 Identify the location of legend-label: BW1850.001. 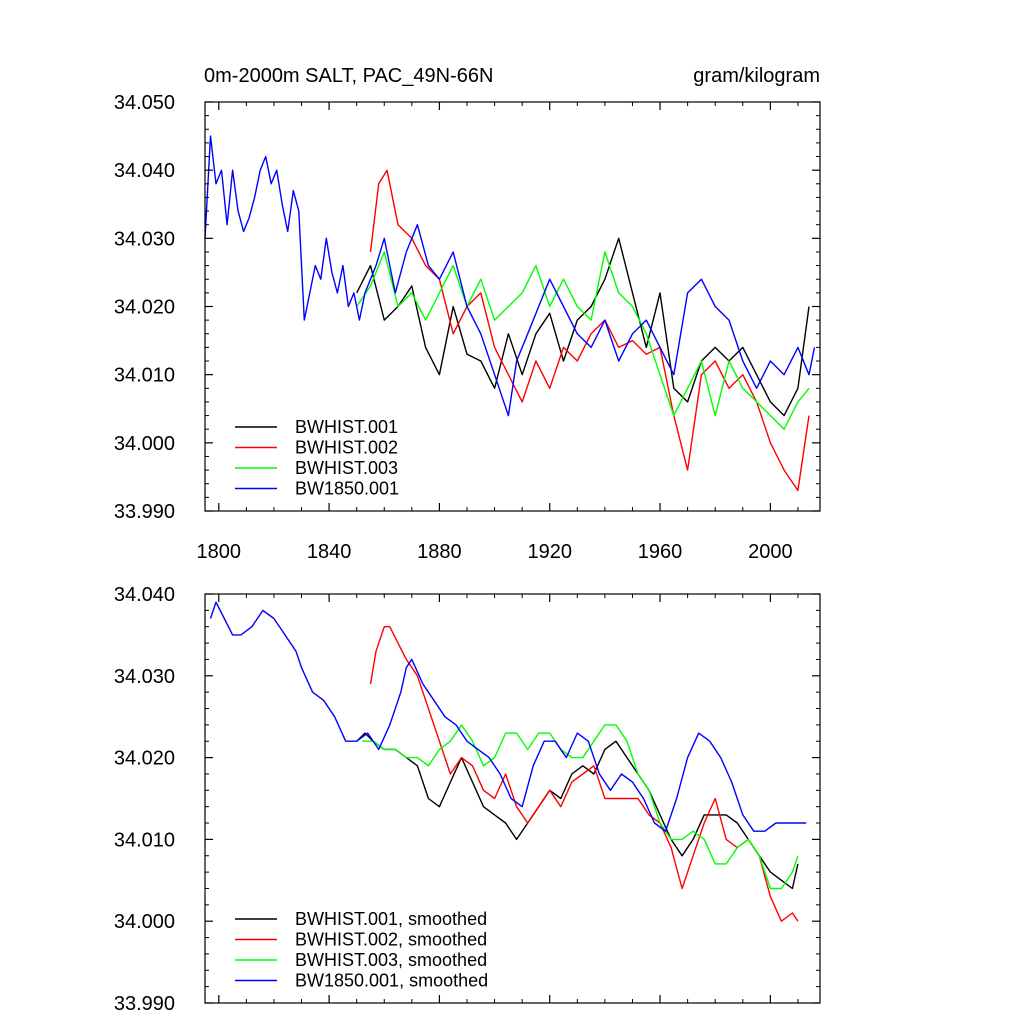
(347, 489).